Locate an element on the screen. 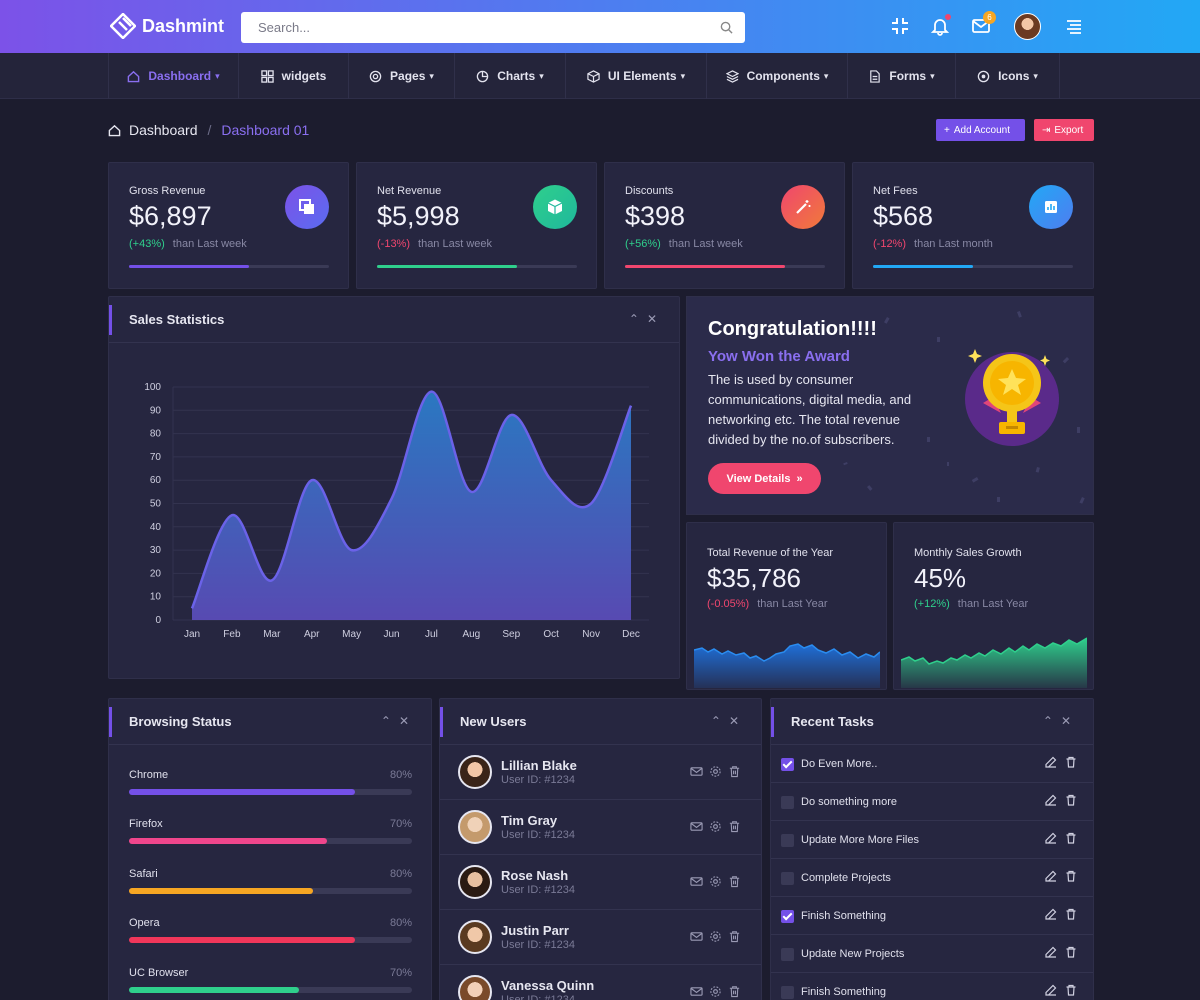 The image size is (1200, 1000). task-actions is located at coordinates (1061, 914).